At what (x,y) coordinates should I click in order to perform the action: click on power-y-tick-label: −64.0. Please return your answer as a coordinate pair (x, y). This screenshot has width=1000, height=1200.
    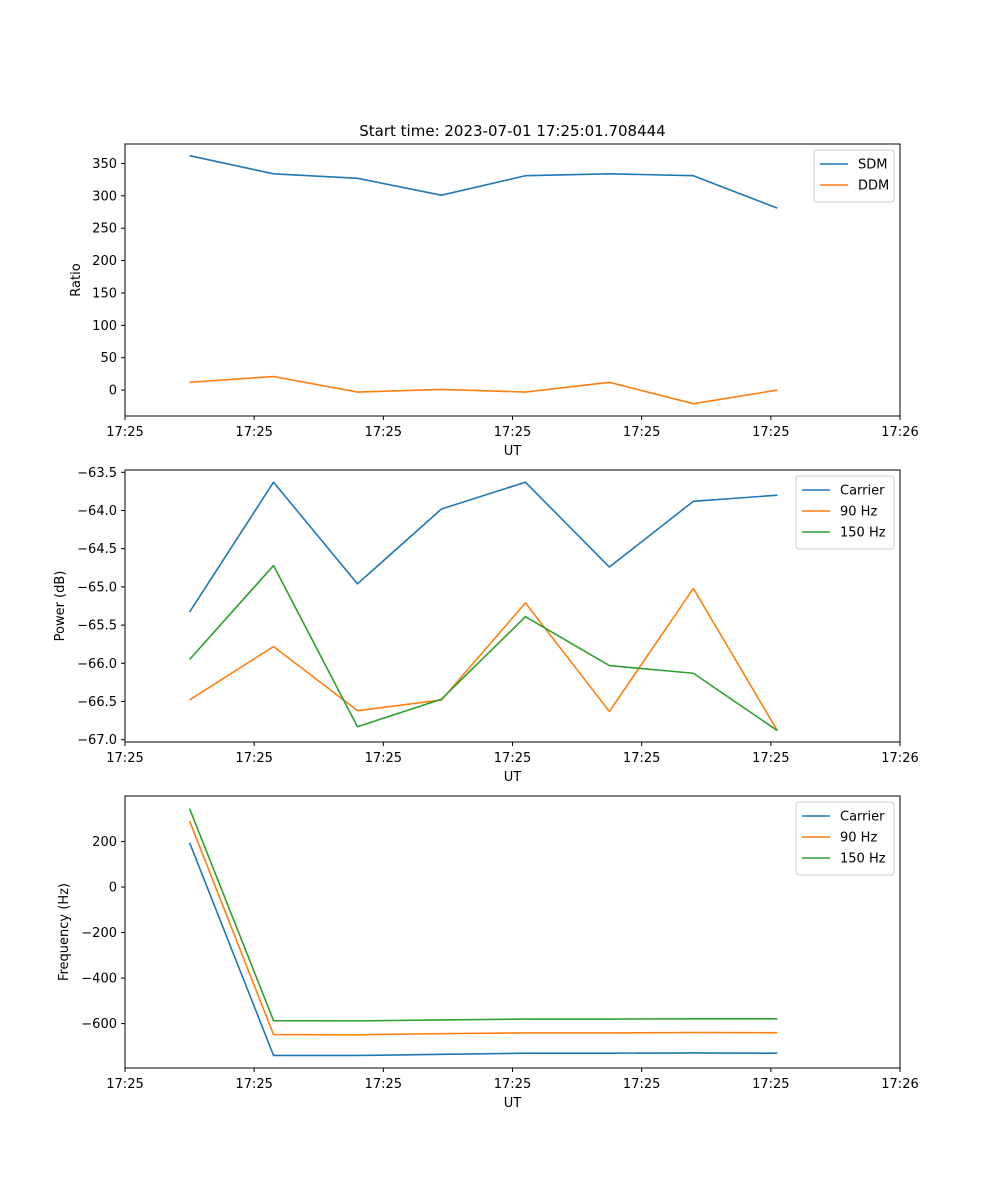
    Looking at the image, I should click on (97, 511).